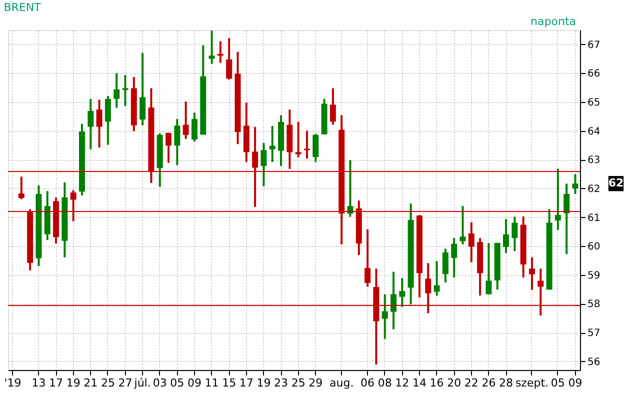 This screenshot has width=631, height=408. What do you see at coordinates (471, 383) in the screenshot?
I see `x-tick-label: 22` at bounding box center [471, 383].